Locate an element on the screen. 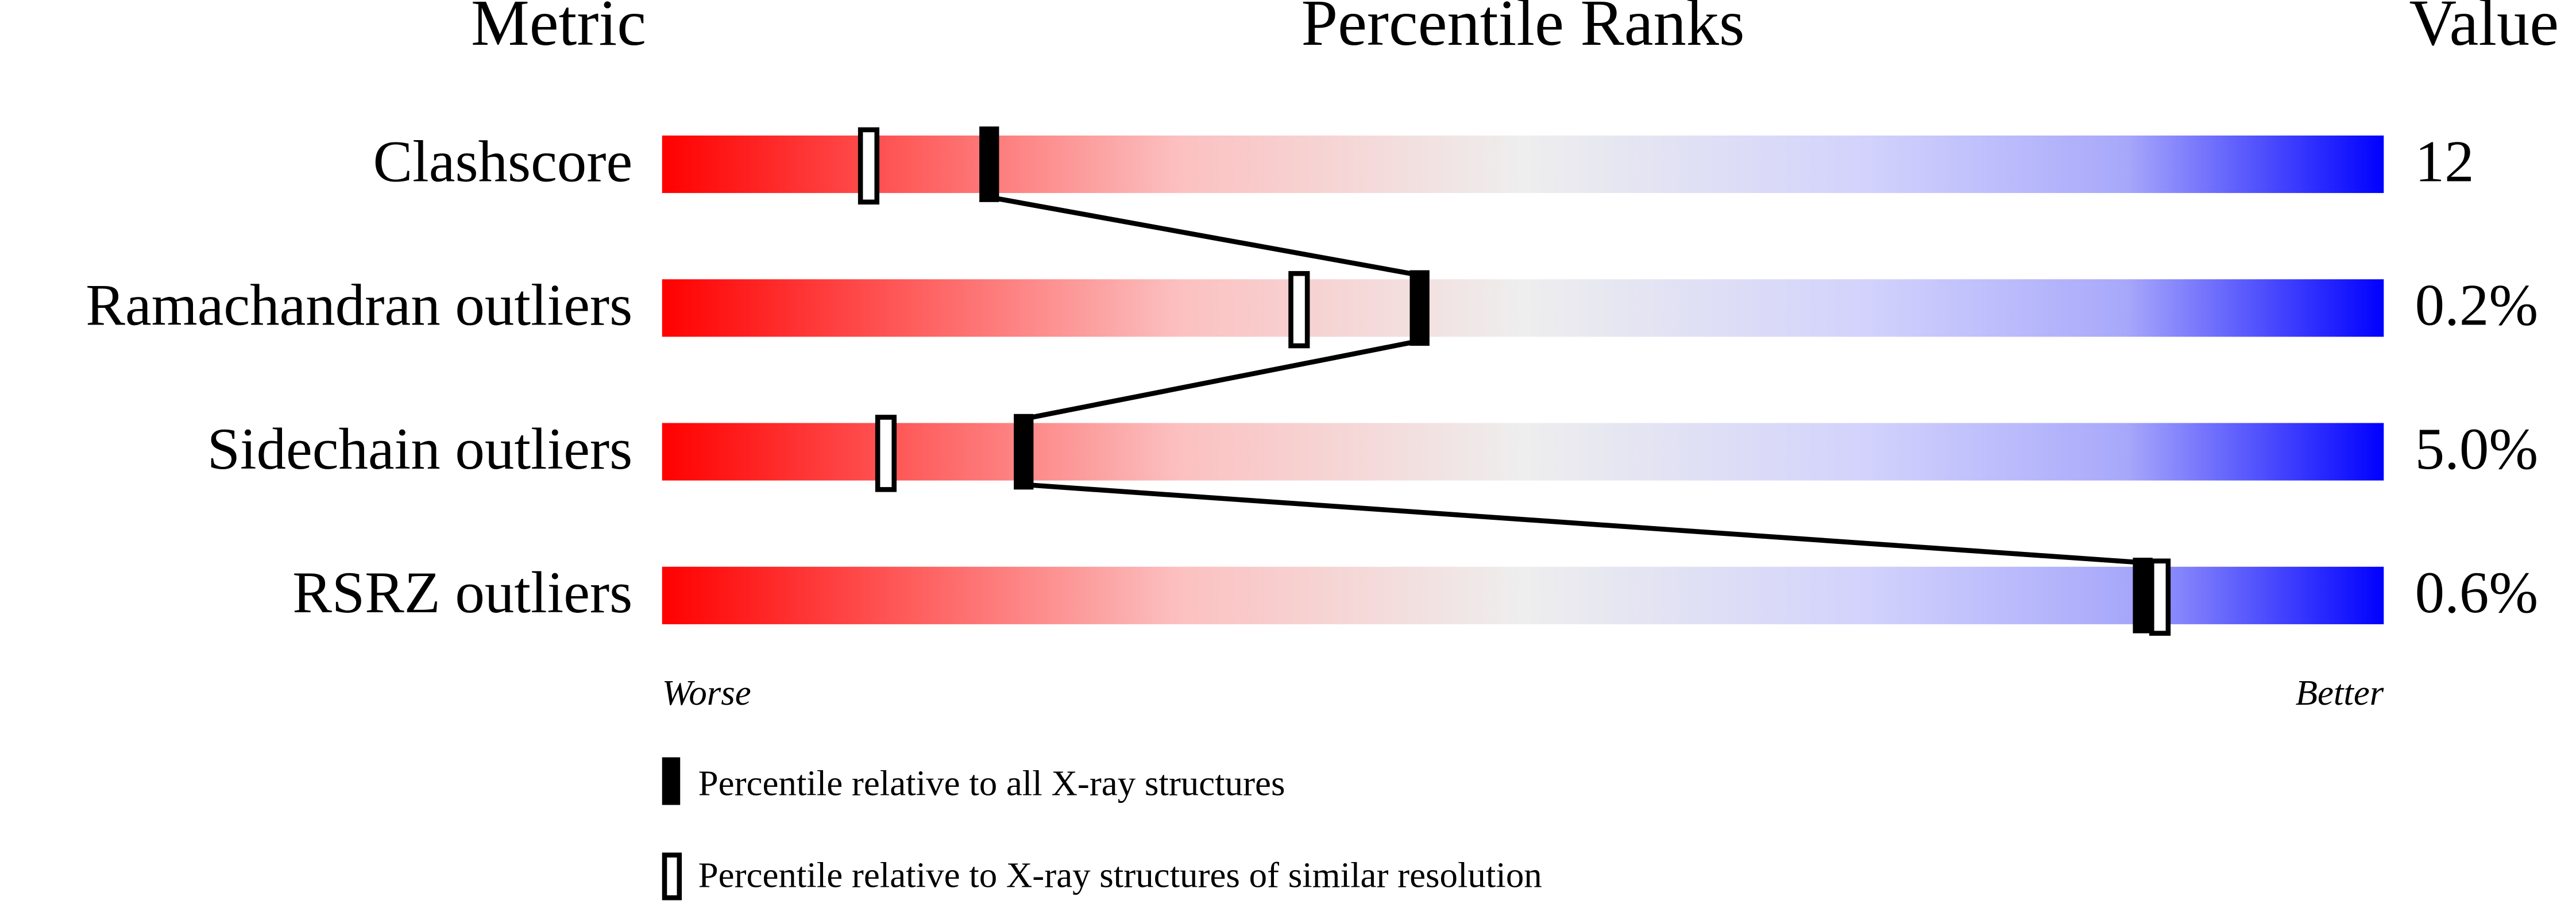 Image resolution: width=2576 pixels, height=904 pixels. header-value: Value is located at coordinates (2484, 29).